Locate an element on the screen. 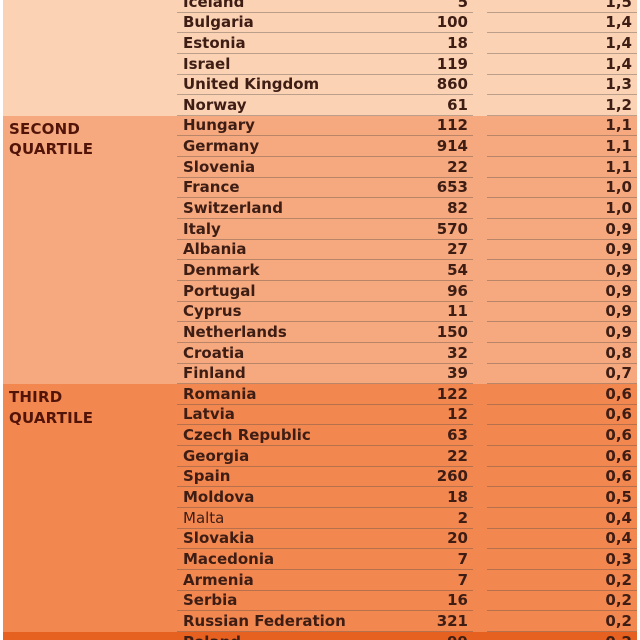  rate-cell: 1,5 is located at coordinates (618, 5).